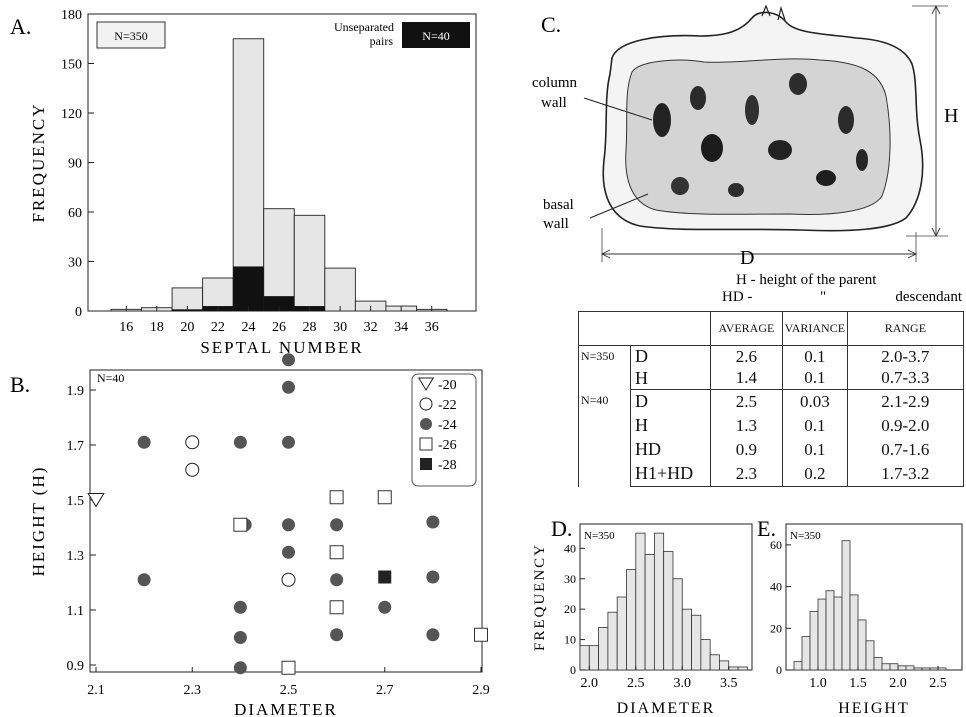  I want to click on panel-b-ytick-label: 1.5, so click(76, 501).